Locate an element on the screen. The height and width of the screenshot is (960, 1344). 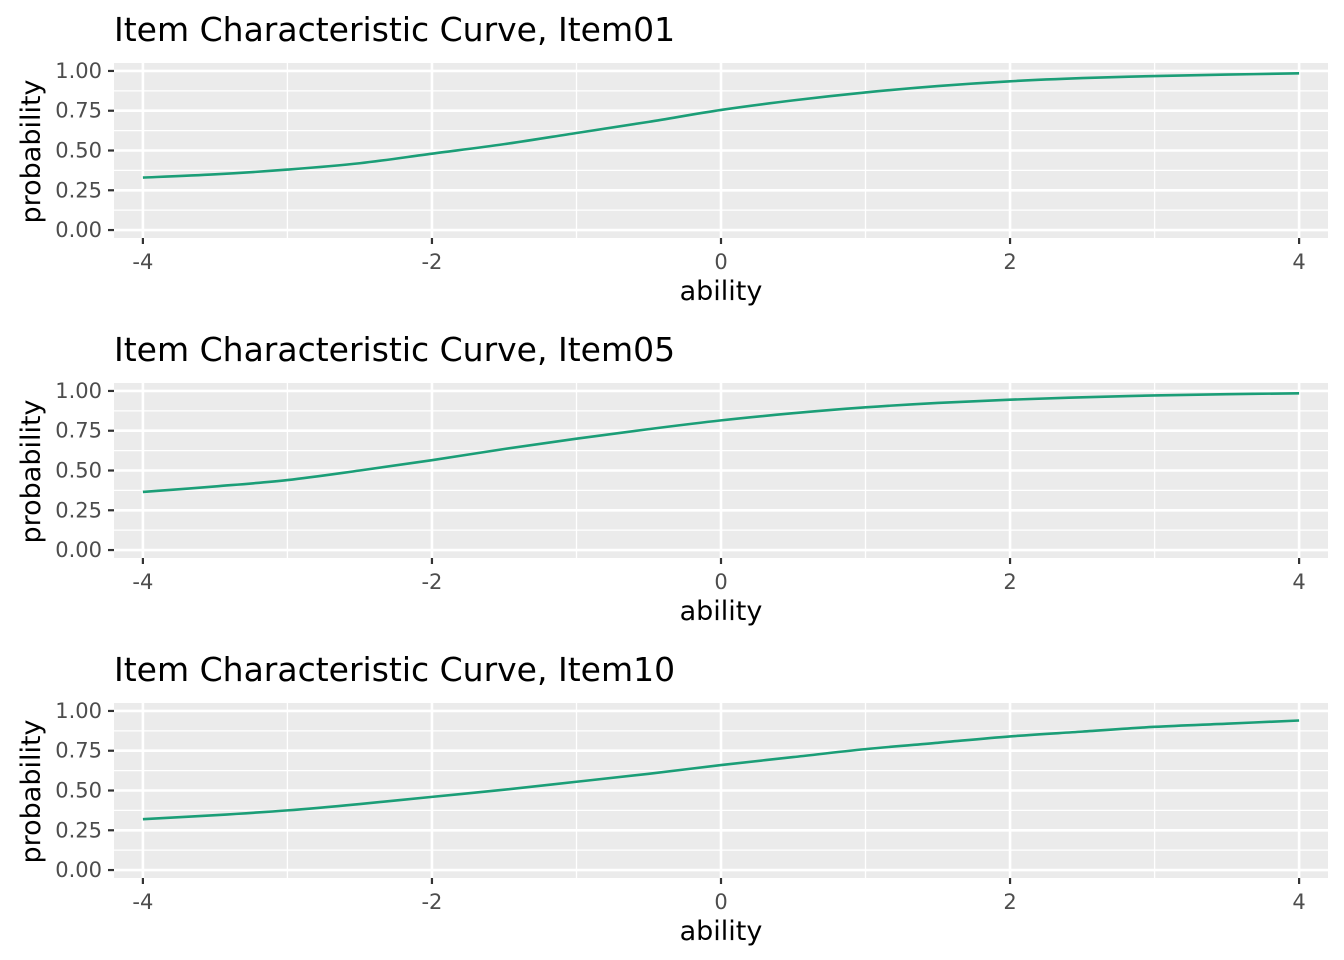
chart-title: Item Characteristic Curve, Item10 is located at coordinates (394, 669).